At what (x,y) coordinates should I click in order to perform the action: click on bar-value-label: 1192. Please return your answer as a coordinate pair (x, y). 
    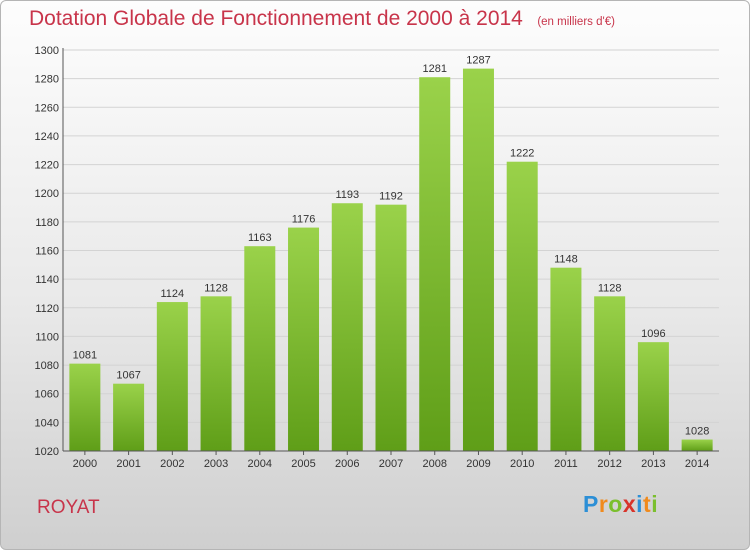
    Looking at the image, I should click on (391, 197).